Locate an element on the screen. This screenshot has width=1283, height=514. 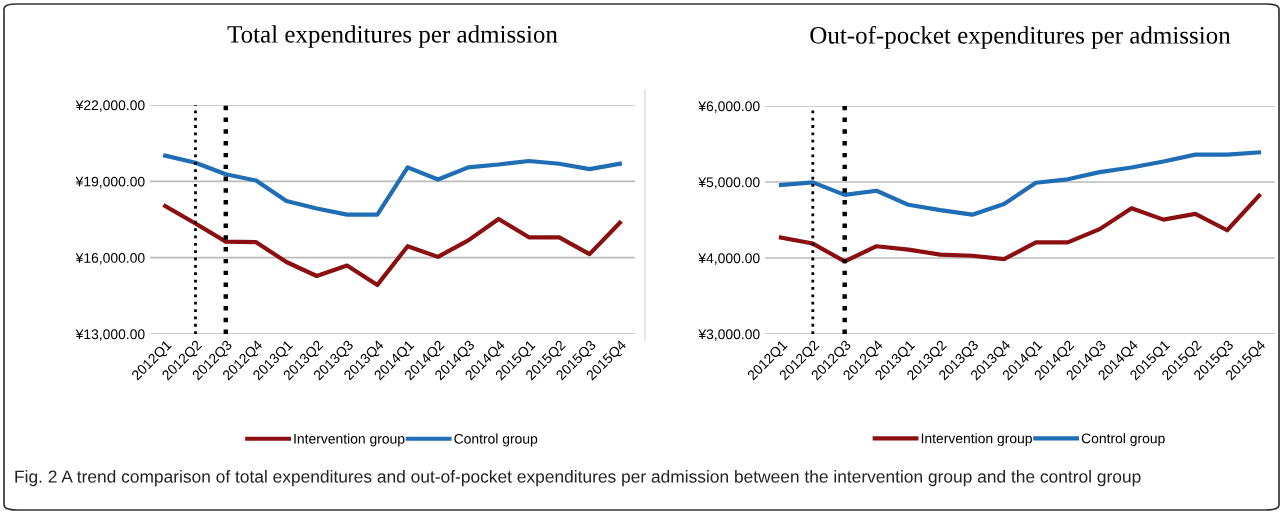
chart-title: Total expenditures per admission is located at coordinates (392, 36).